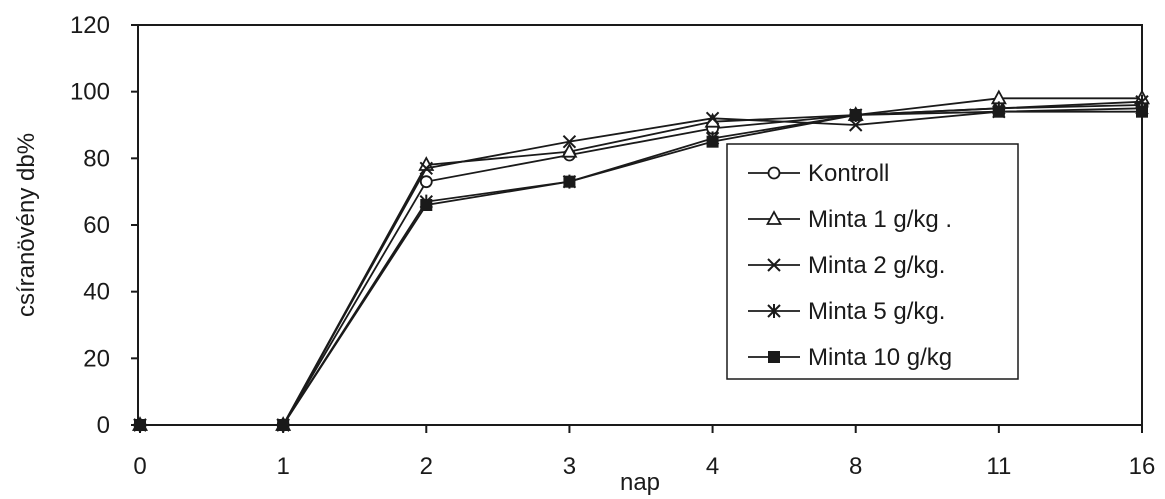 The width and height of the screenshot is (1165, 499). I want to click on y-tick-label: 100, so click(90, 92).